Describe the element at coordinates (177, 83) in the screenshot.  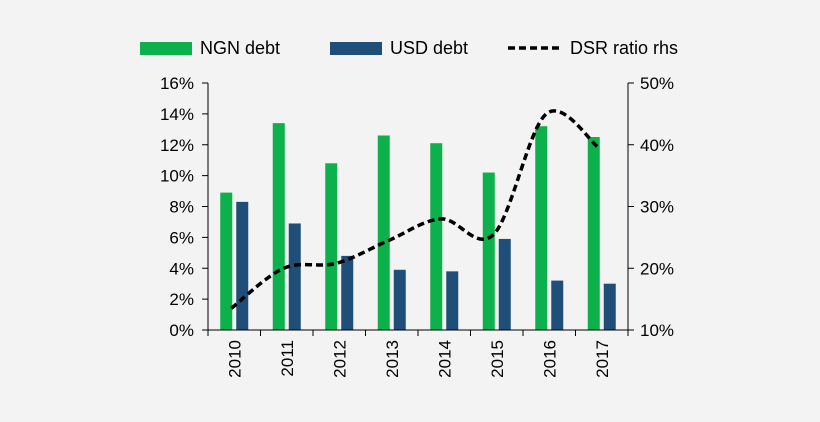
I see `left-tick-label: 16%` at that location.